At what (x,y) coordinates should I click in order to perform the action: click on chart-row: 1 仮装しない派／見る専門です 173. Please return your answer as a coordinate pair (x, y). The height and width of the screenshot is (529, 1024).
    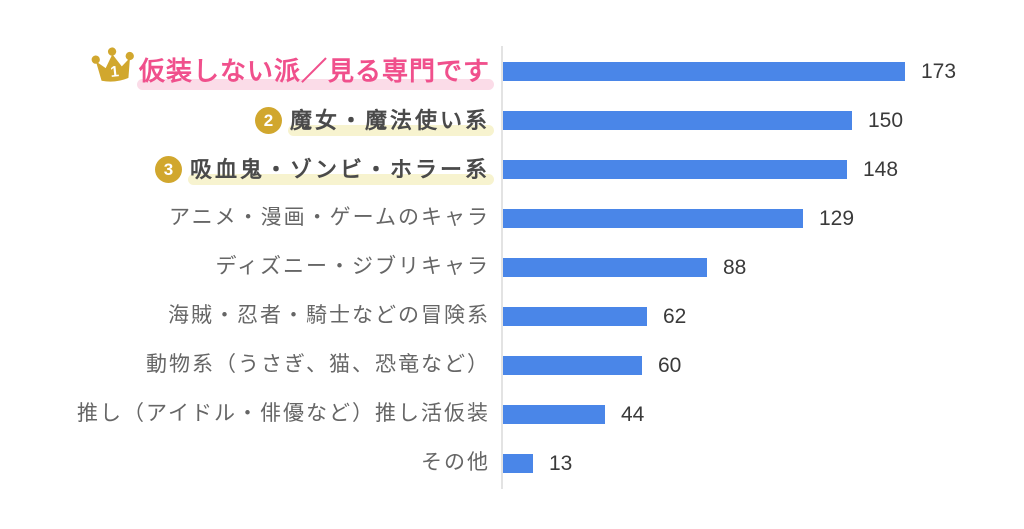
    Looking at the image, I should click on (512, 71).